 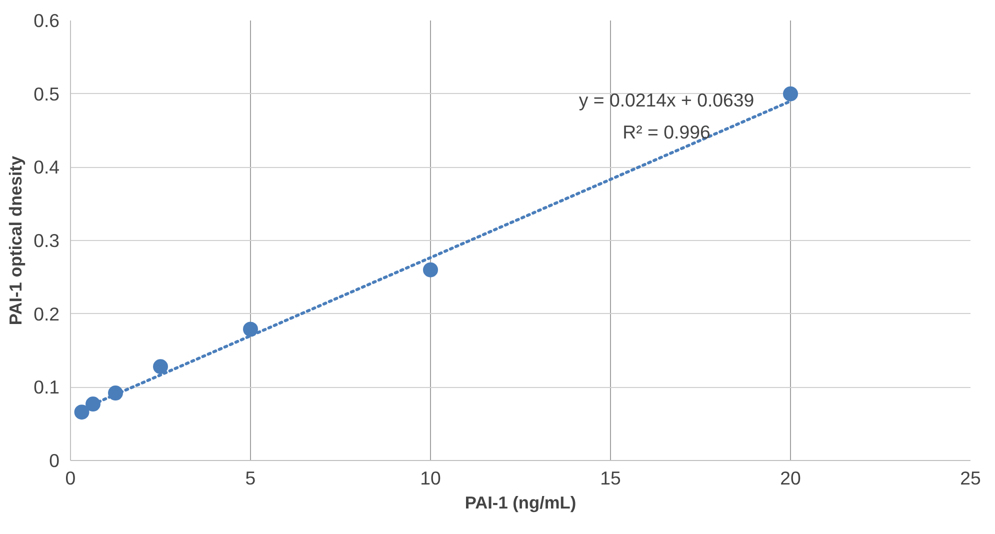 I want to click on x-axis-title: PAI-1 (ng/mL), so click(x=520, y=502).